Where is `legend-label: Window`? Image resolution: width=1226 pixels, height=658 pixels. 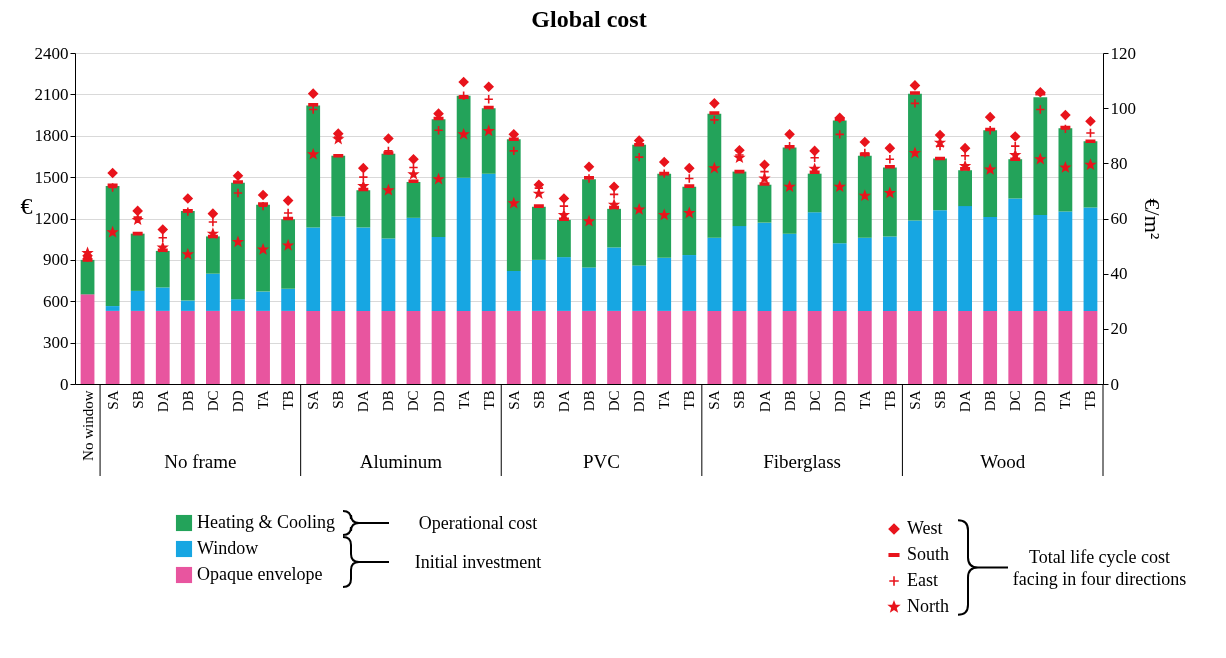 legend-label: Window is located at coordinates (228, 548).